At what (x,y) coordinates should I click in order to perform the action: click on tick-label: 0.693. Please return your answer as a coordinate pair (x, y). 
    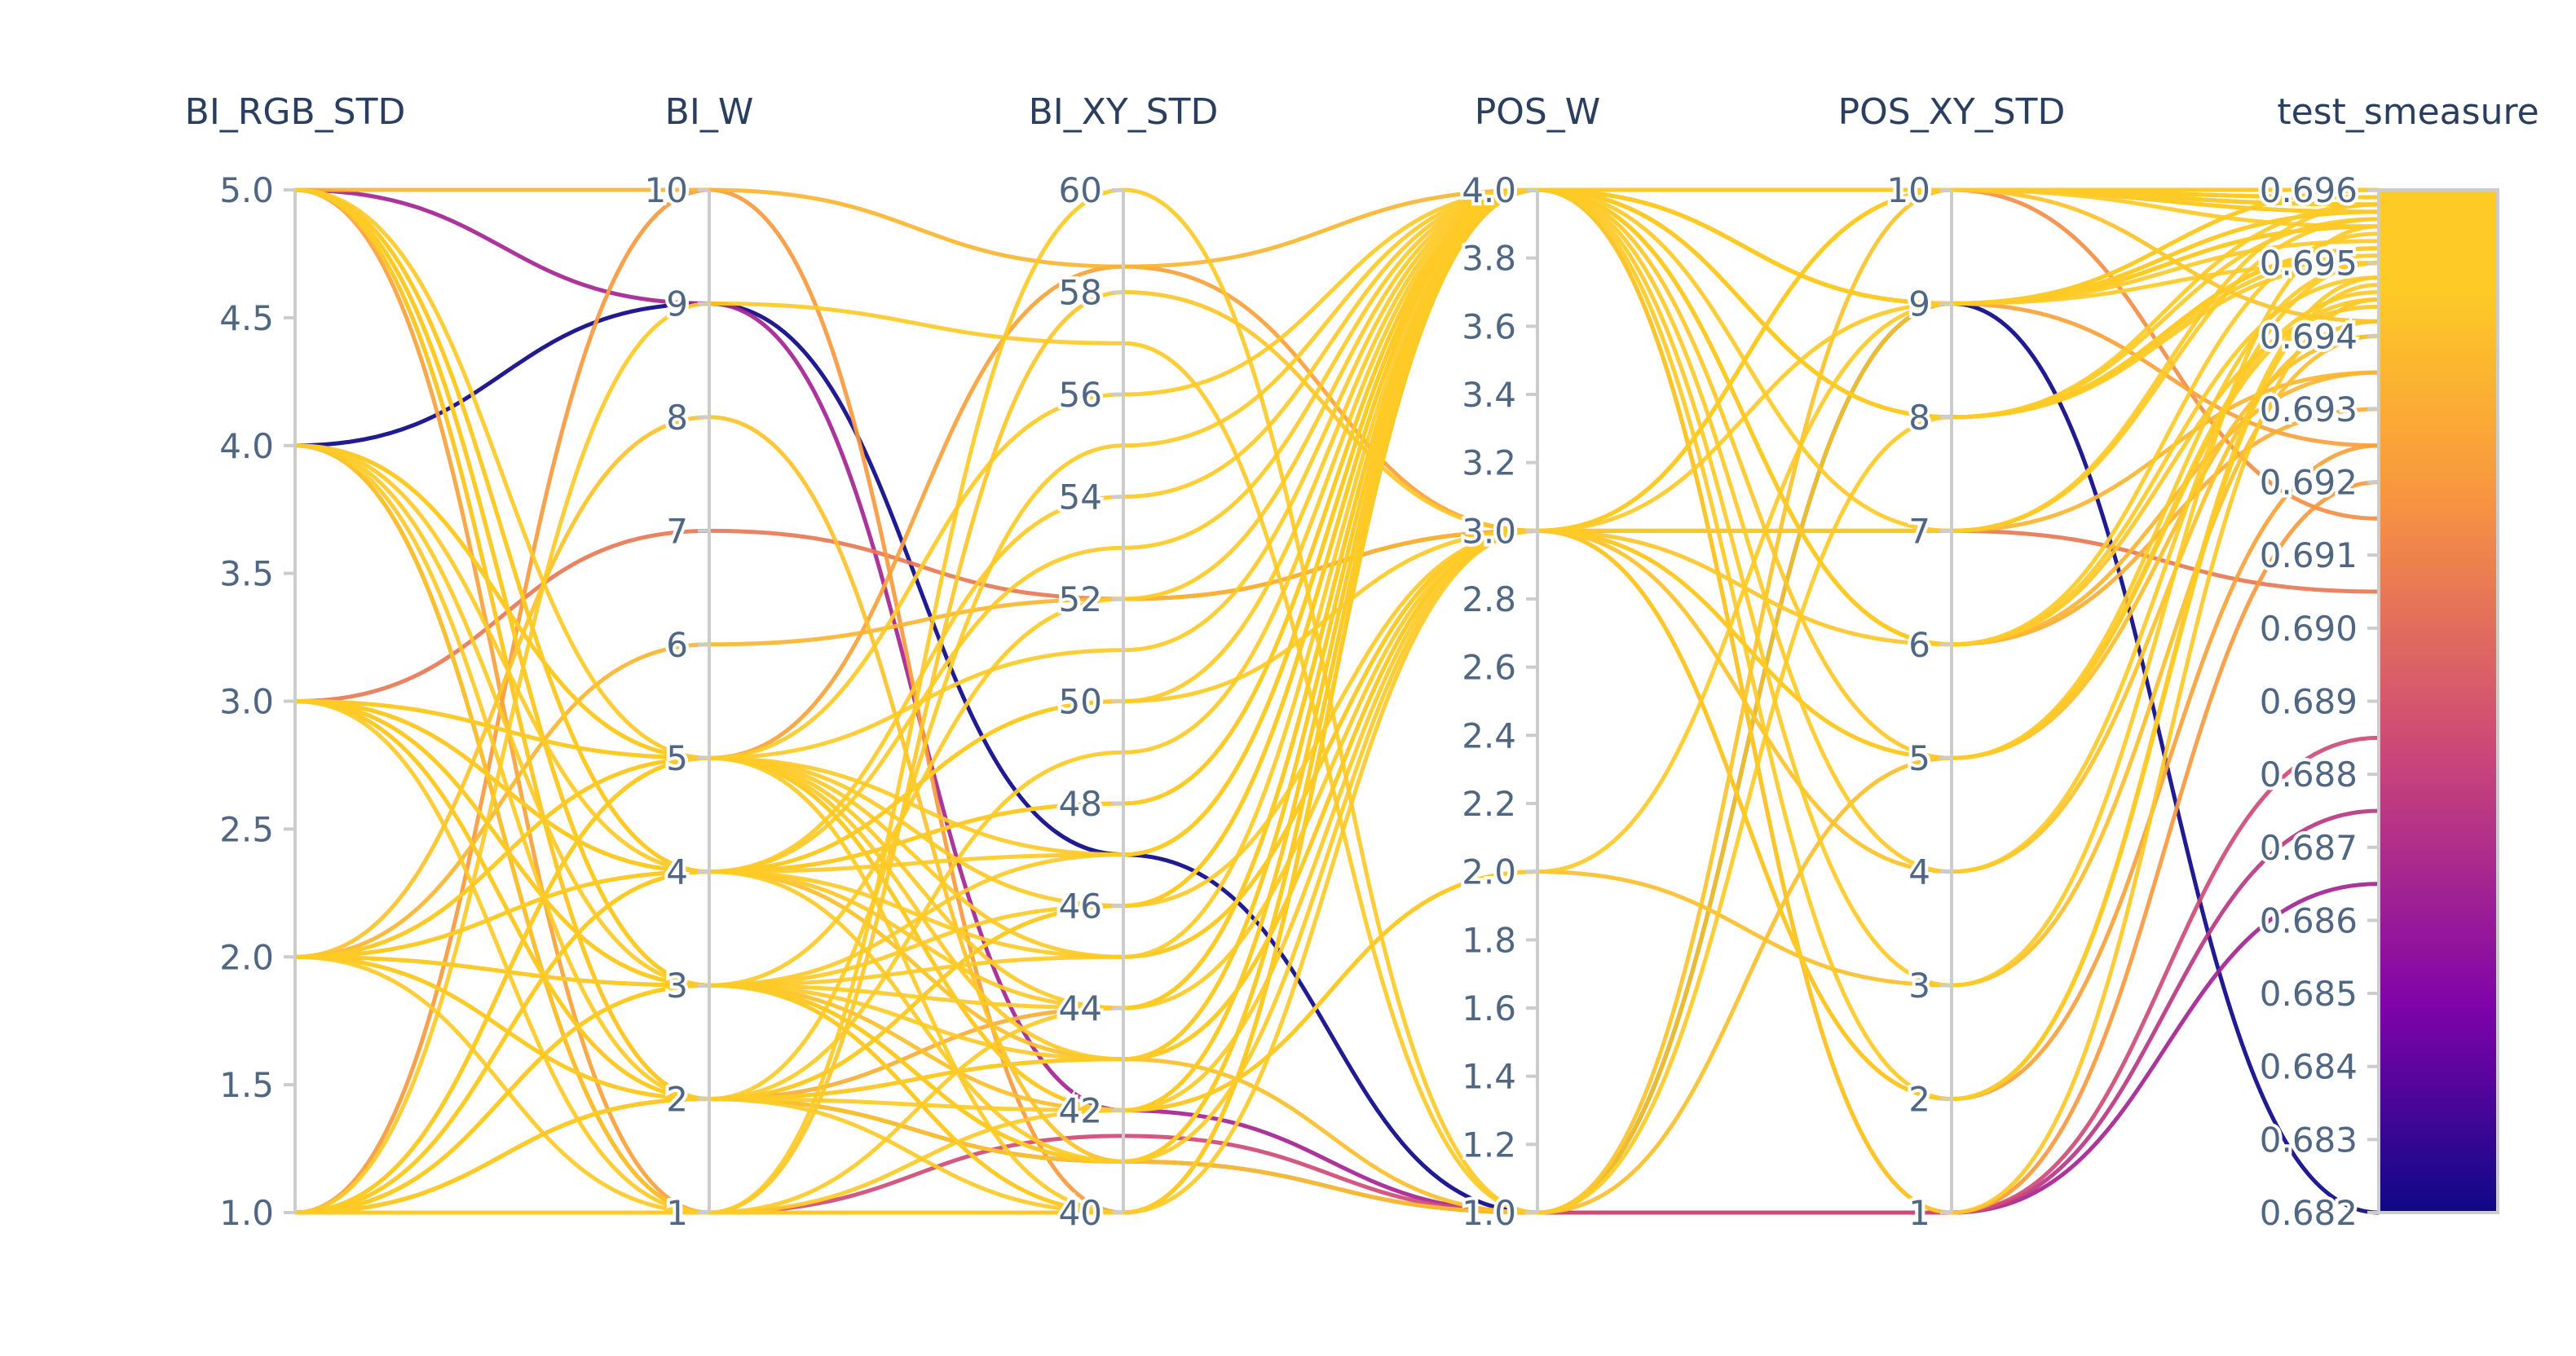
    Looking at the image, I should click on (2309, 409).